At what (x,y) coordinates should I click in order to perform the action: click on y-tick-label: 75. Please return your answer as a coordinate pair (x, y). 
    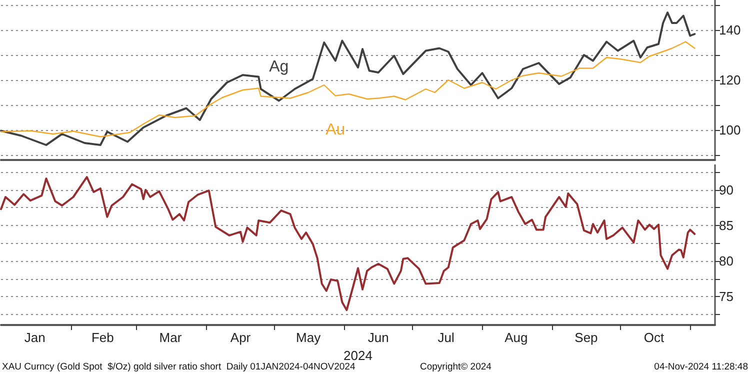
    Looking at the image, I should click on (726, 296).